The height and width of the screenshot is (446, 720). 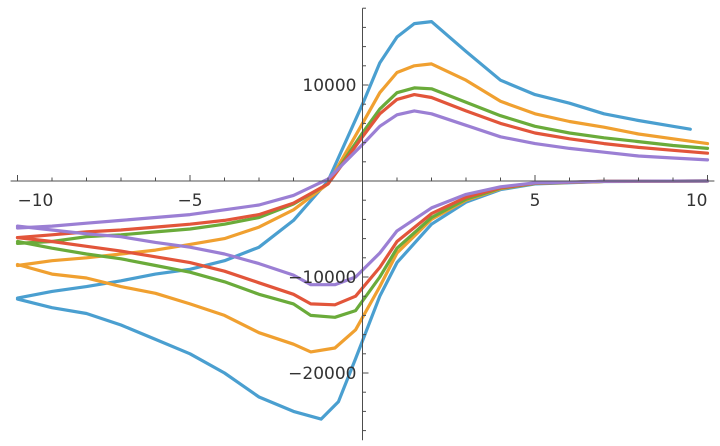 What do you see at coordinates (322, 278) in the screenshot?
I see `y-tick-label: −10000` at bounding box center [322, 278].